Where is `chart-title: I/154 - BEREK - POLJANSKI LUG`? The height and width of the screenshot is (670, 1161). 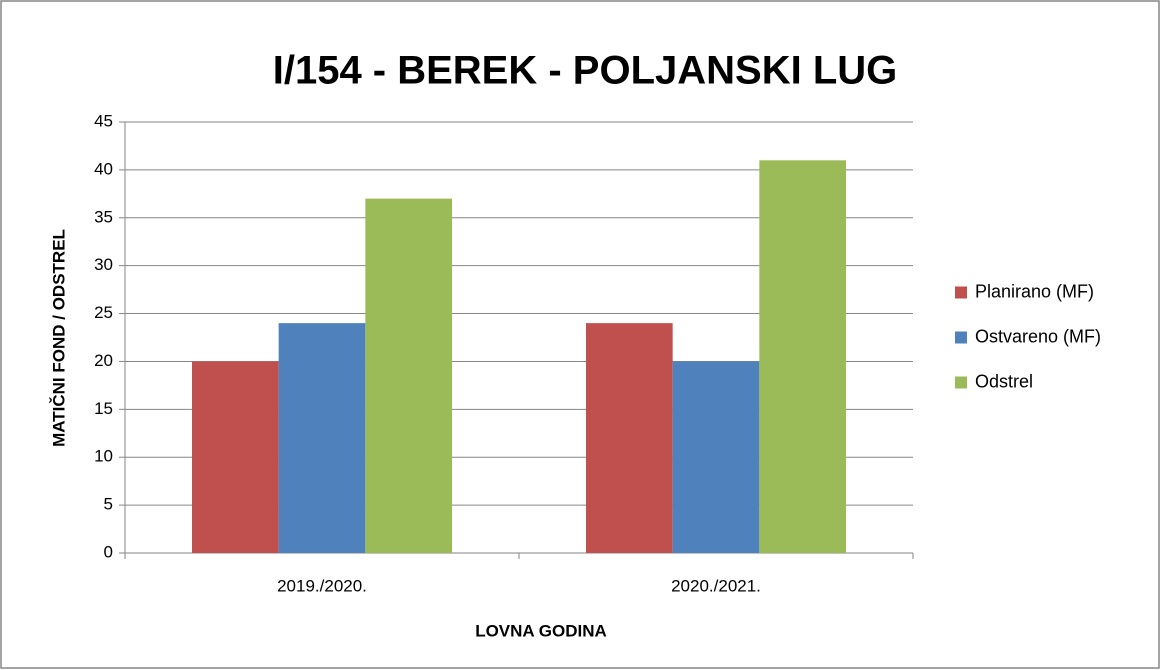
chart-title: I/154 - BEREK - POLJANSKI LUG is located at coordinates (585, 71).